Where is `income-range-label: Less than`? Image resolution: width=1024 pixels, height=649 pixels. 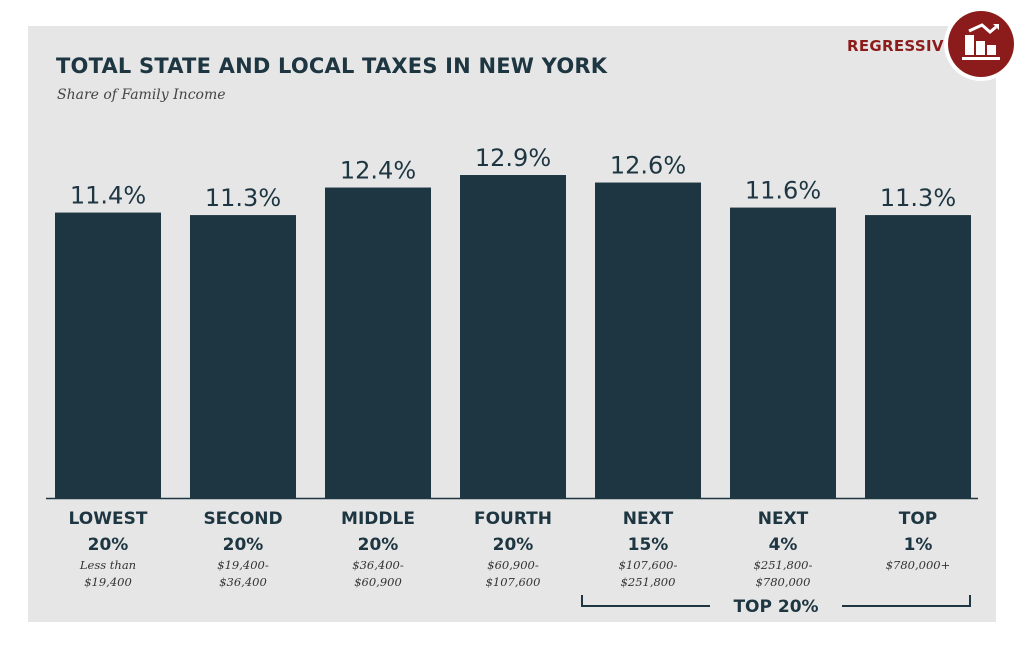 income-range-label: Less than is located at coordinates (107, 565).